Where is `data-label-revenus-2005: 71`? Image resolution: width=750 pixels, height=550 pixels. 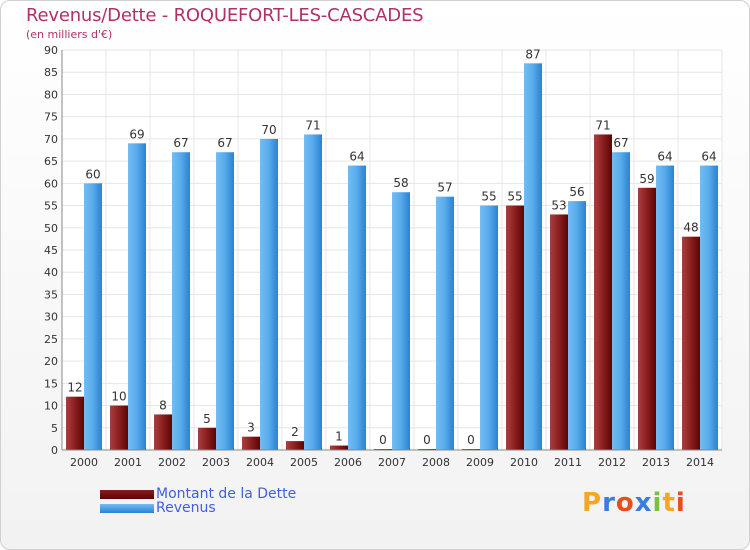 data-label-revenus-2005: 71 is located at coordinates (312, 125).